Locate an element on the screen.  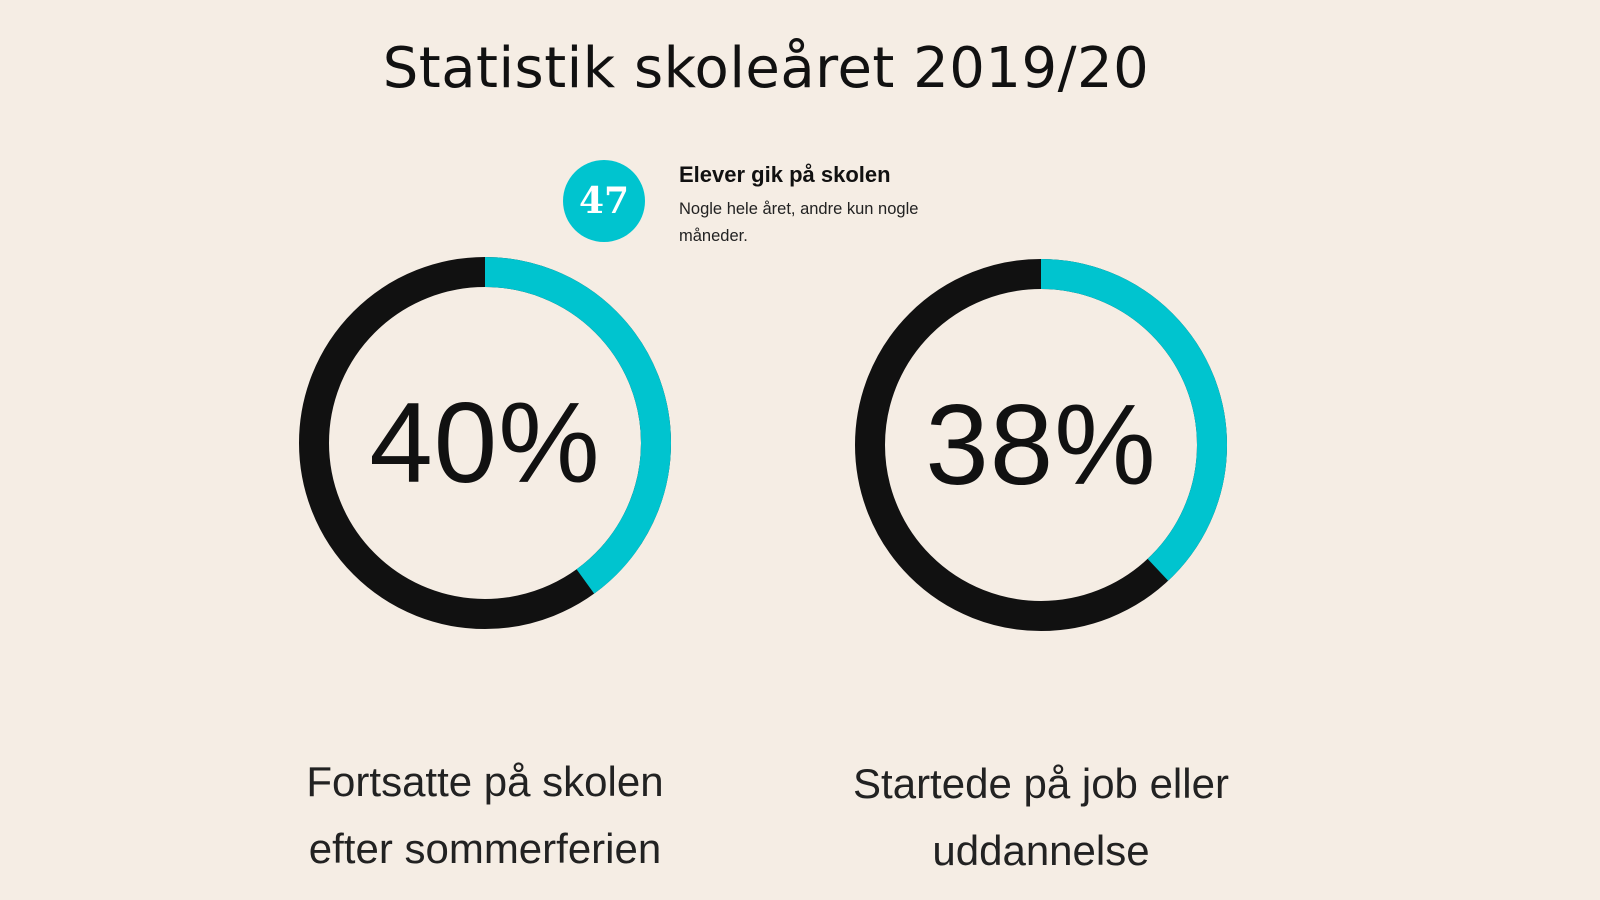
caption-line: Startede på job eller is located at coordinates (1041, 783).